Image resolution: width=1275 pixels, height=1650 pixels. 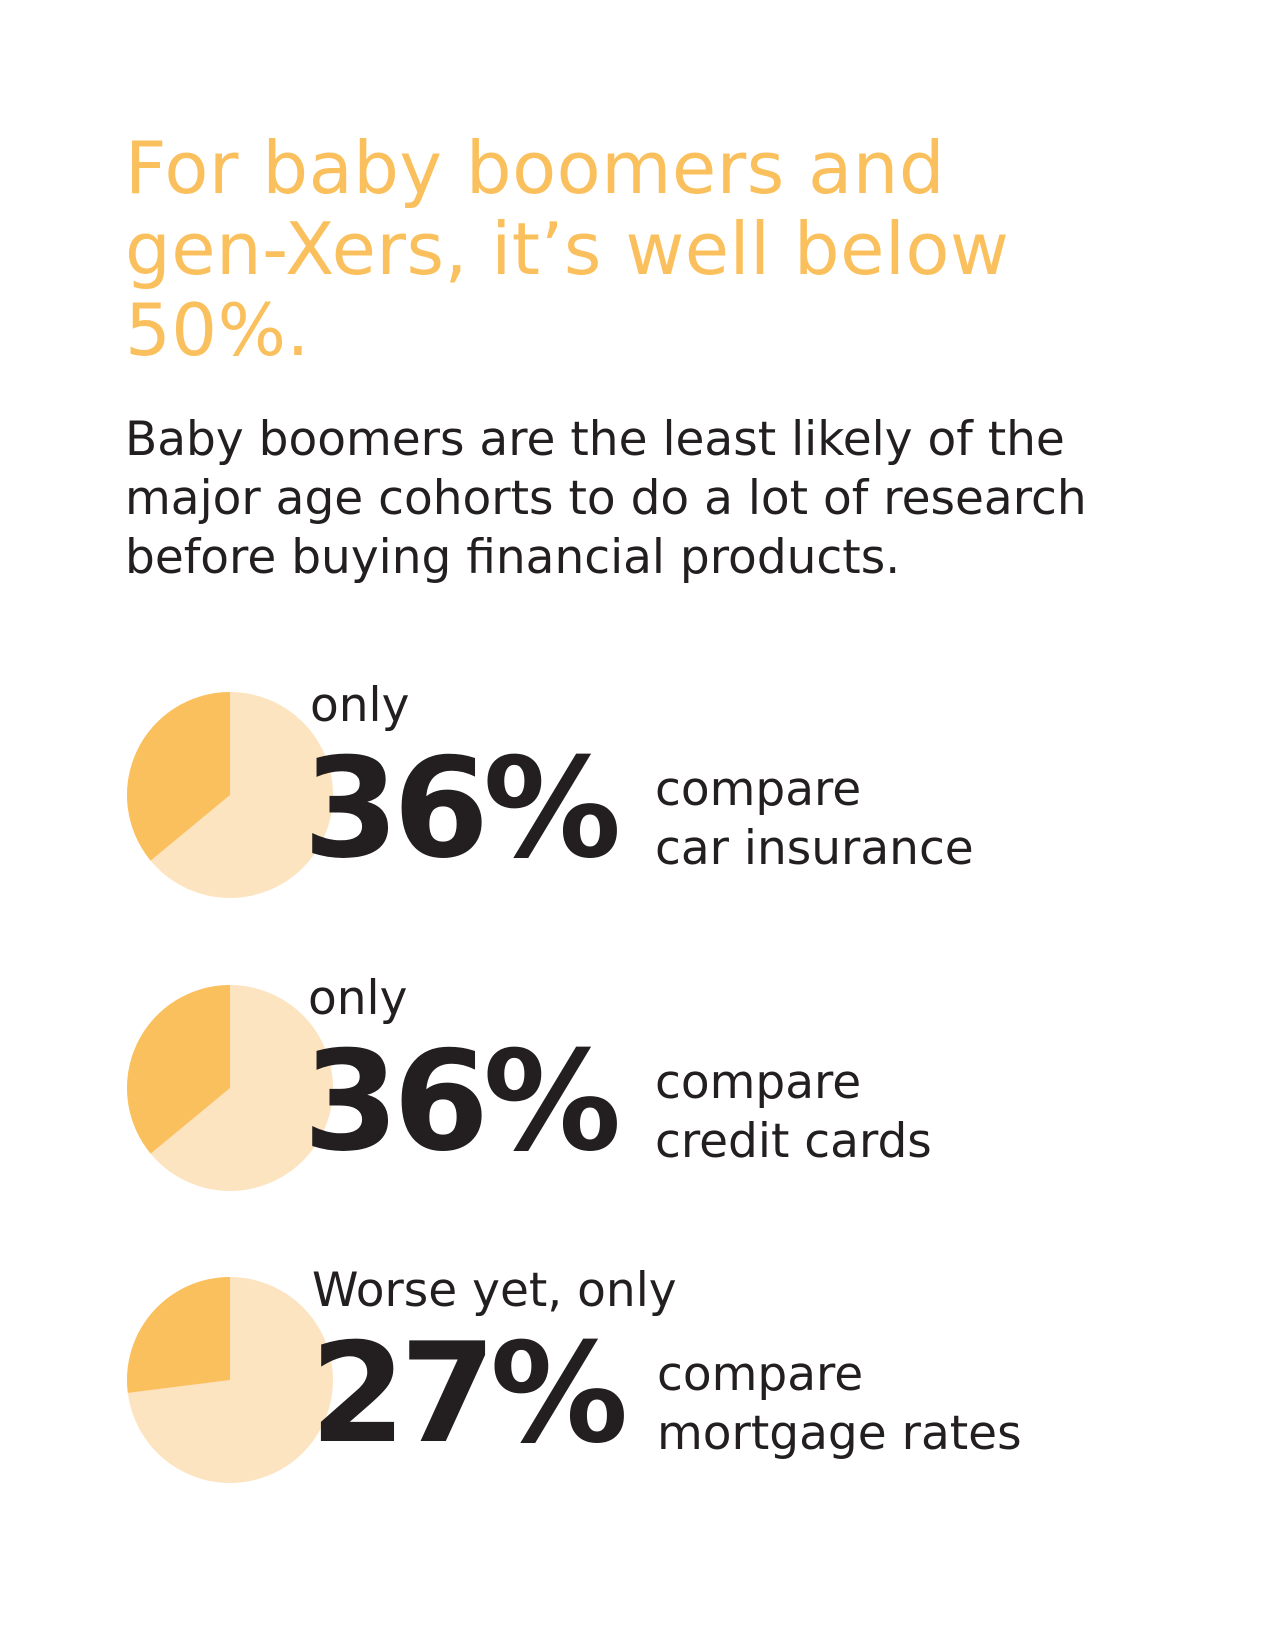 I want to click on stat-credit-cards: only 36% compare credit cards, so click(x=675, y=1087).